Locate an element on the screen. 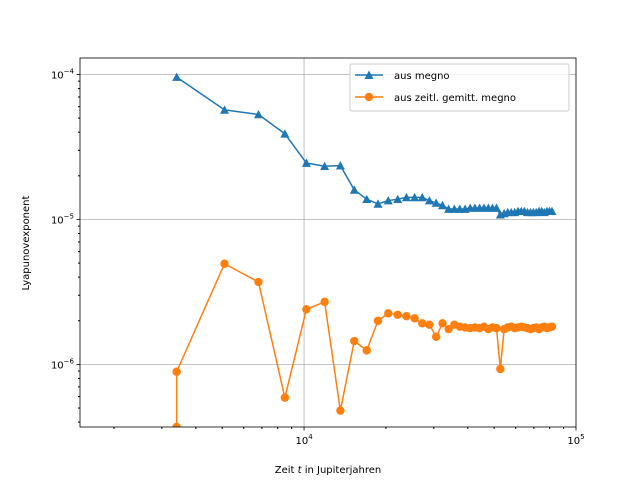 The height and width of the screenshot is (480, 640). y-tick-label: 10⁻⁶ is located at coordinates (63, 364).